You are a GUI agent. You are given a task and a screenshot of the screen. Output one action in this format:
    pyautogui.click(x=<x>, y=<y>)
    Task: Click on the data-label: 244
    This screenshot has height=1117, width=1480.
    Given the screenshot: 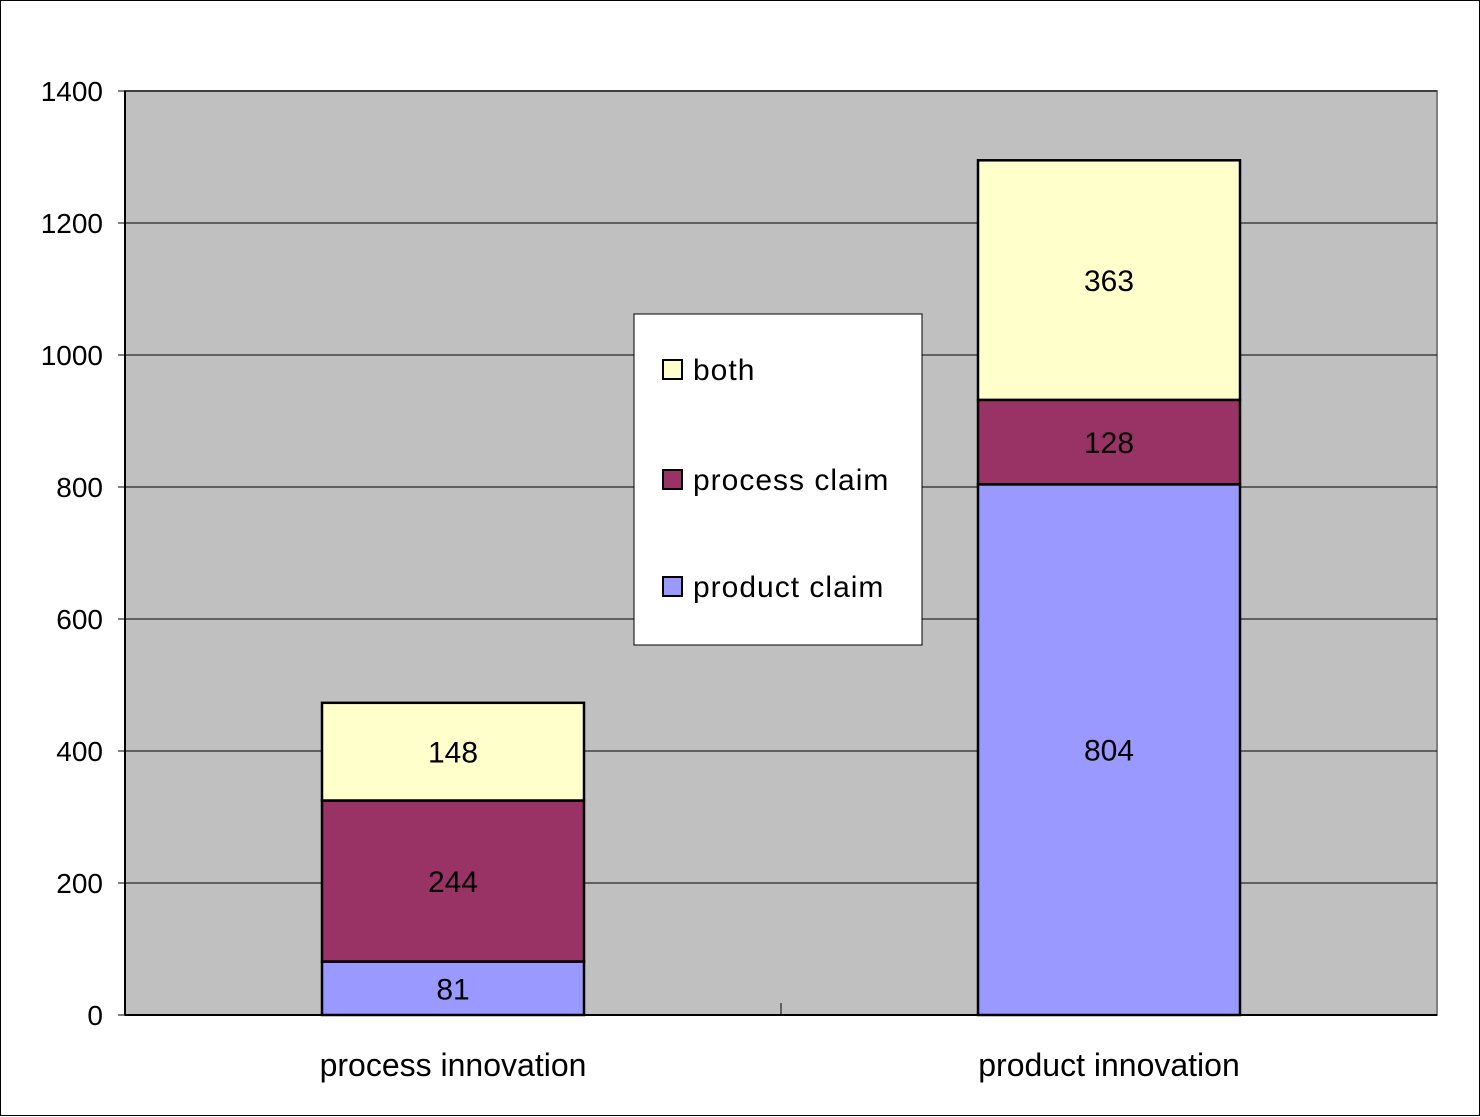 What is the action you would take?
    pyautogui.click(x=453, y=882)
    